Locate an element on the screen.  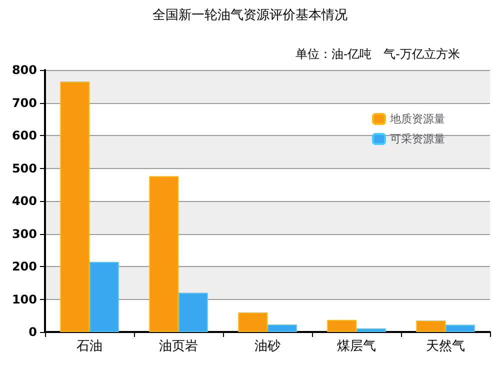
x-tick-label: 油页岩 is located at coordinates (178, 346).